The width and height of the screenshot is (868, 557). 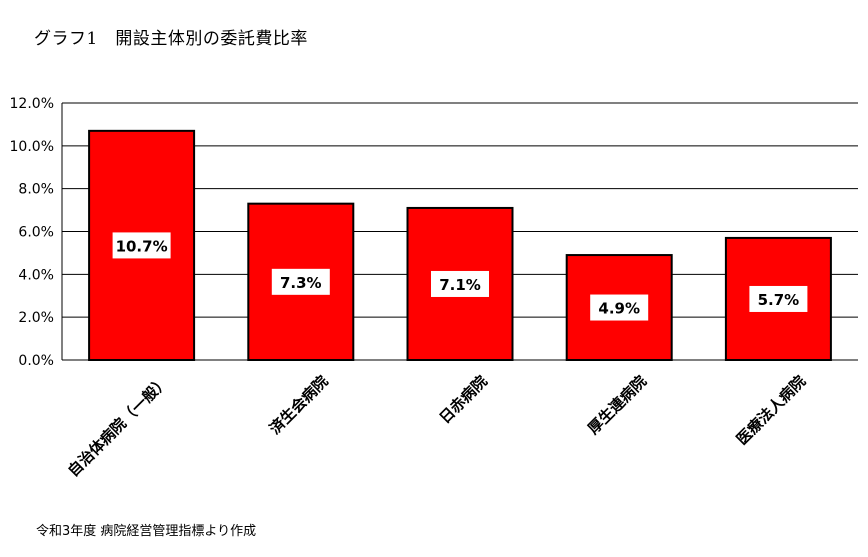 I want to click on data-label: 4.9%, so click(x=619, y=309).